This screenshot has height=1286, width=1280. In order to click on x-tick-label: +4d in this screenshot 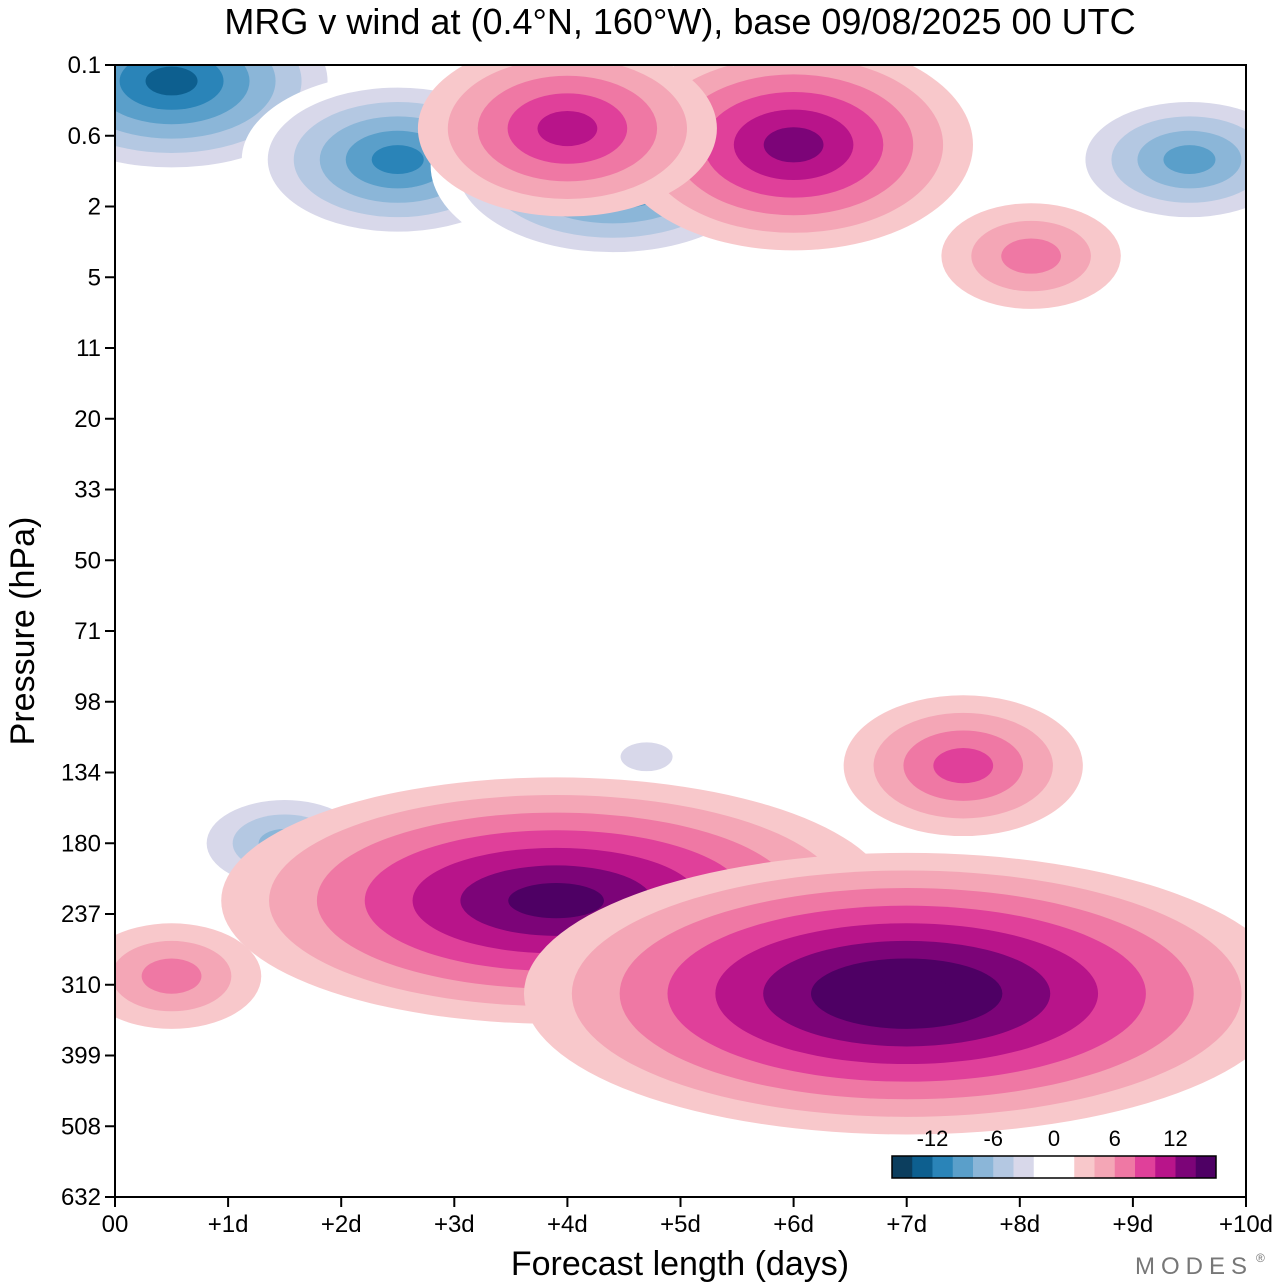, I will do `click(567, 1224)`.